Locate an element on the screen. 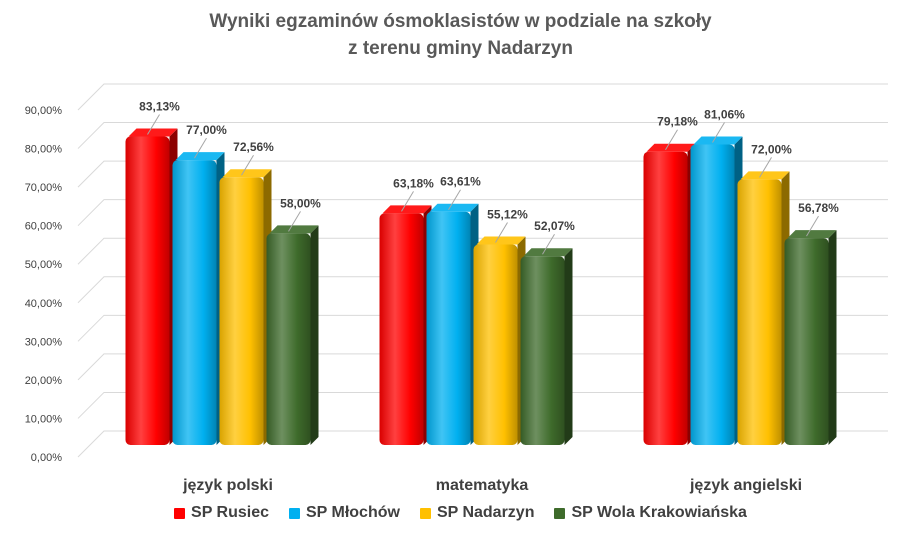 This screenshot has width=921, height=541. y-tick-label: 90,00% is located at coordinates (44, 111).